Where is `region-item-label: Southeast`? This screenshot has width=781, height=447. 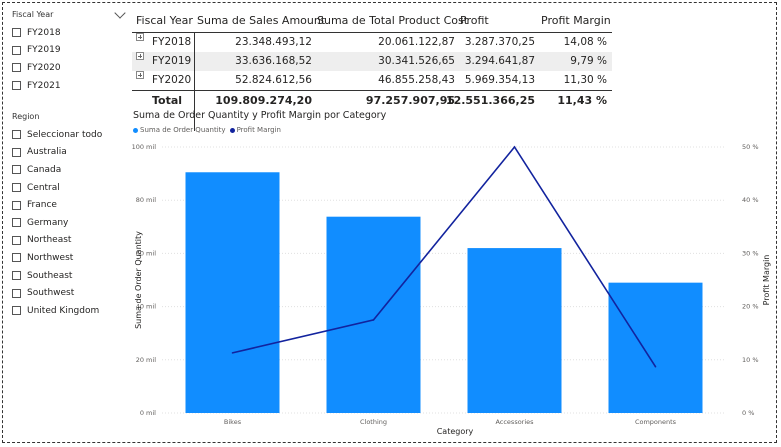 region-item-label: Southeast is located at coordinates (50, 275).